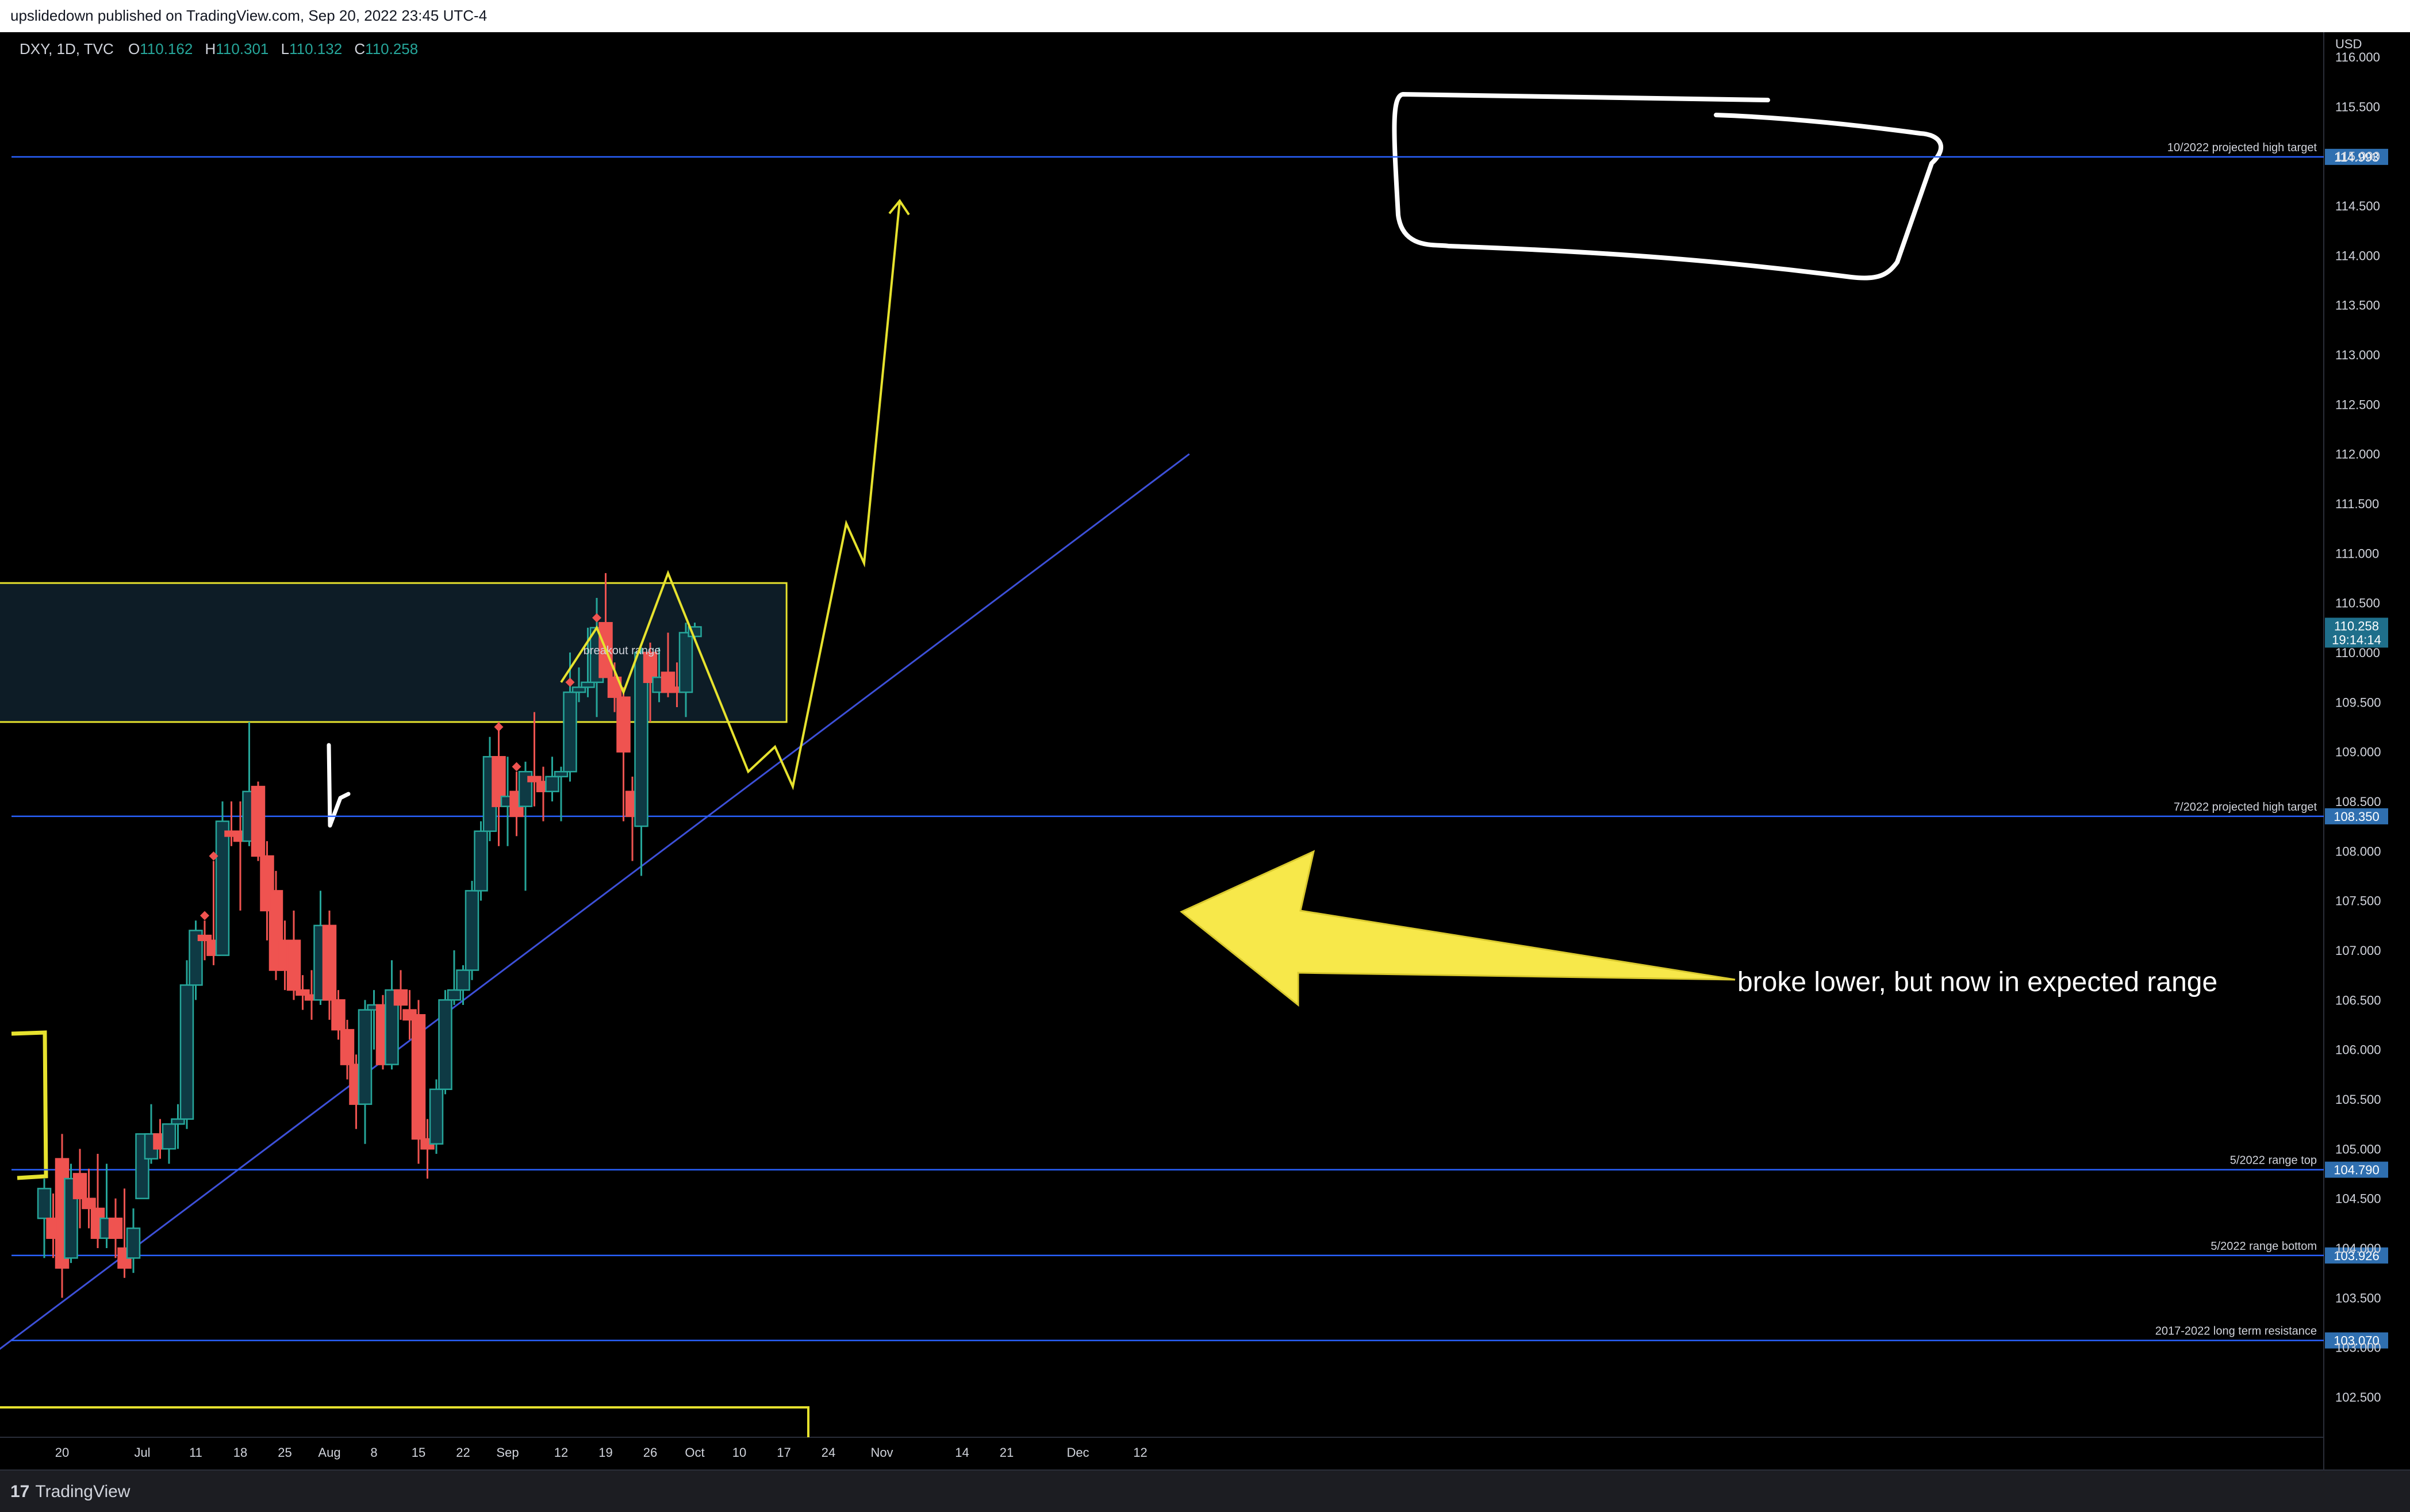  Describe the element at coordinates (2357, 653) in the screenshot. I see `price-tick-label: 110.000` at that location.